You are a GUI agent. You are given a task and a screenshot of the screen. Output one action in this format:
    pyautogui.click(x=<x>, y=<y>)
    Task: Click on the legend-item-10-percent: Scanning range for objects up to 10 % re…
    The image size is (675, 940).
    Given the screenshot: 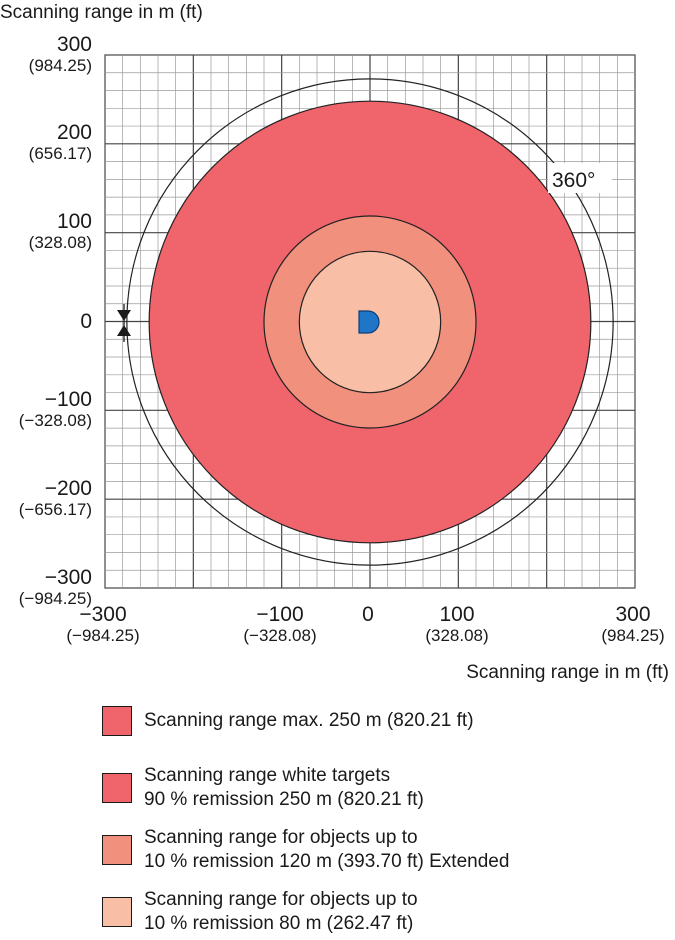 What is the action you would take?
    pyautogui.click(x=260, y=912)
    